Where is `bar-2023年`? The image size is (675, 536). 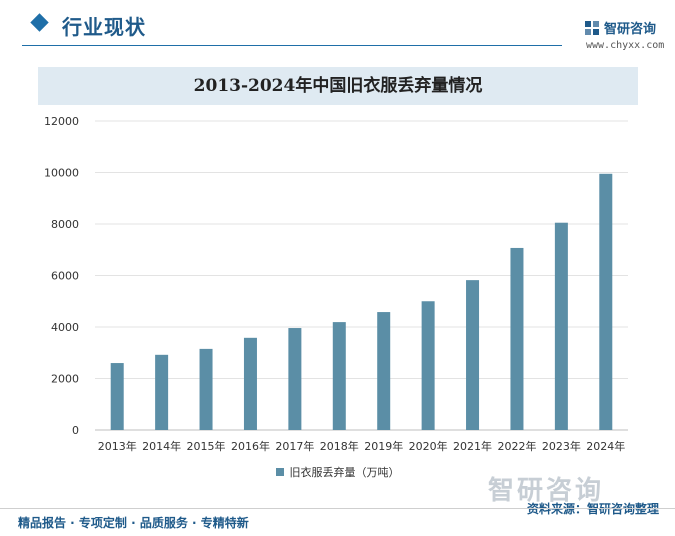 bar-2023年 is located at coordinates (561, 326).